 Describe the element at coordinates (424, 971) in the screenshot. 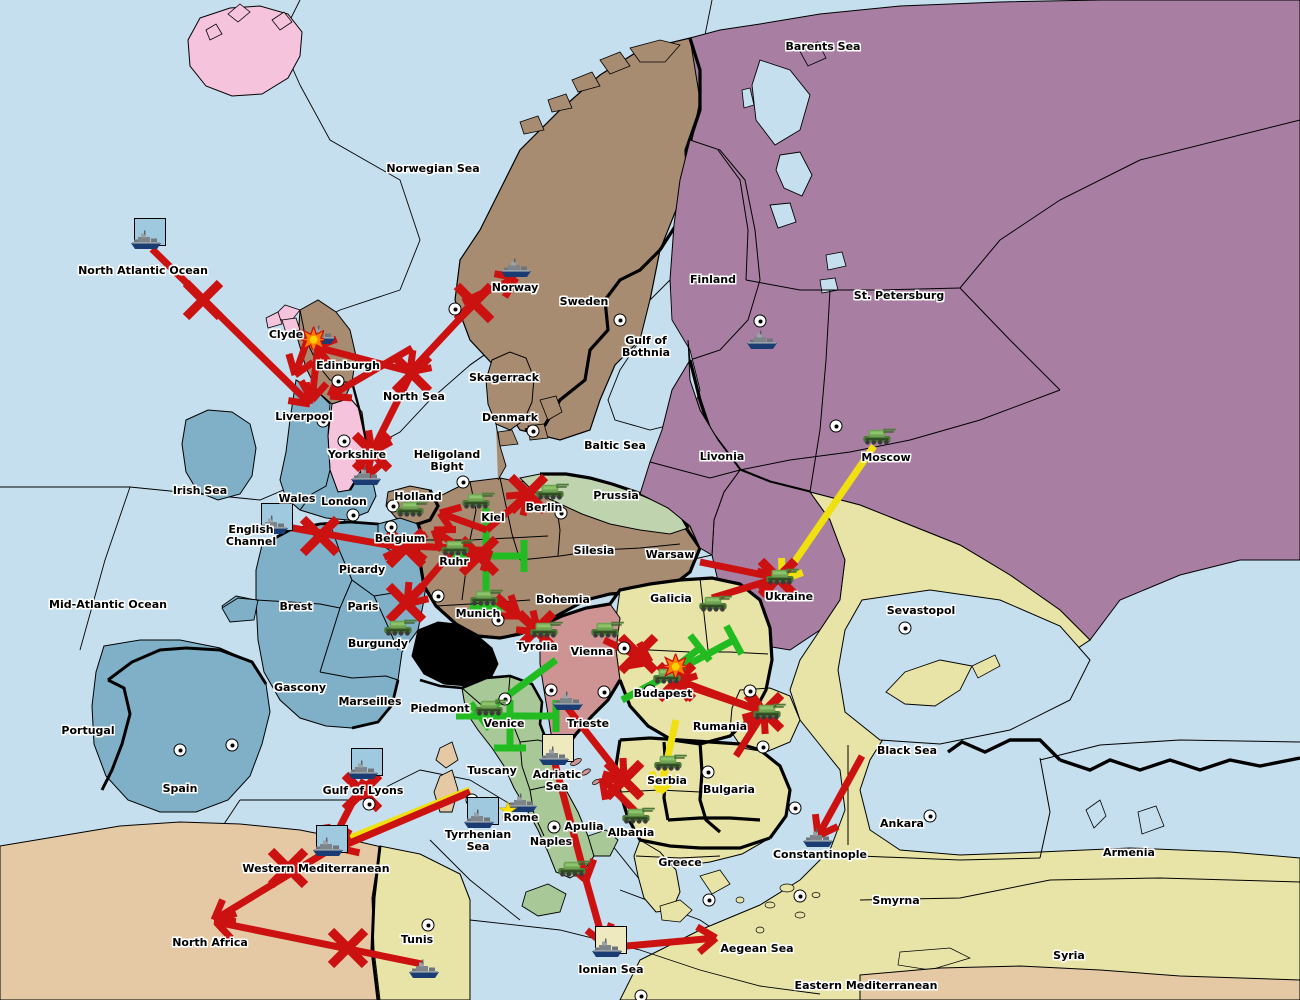

I see `fleet-tunis` at that location.